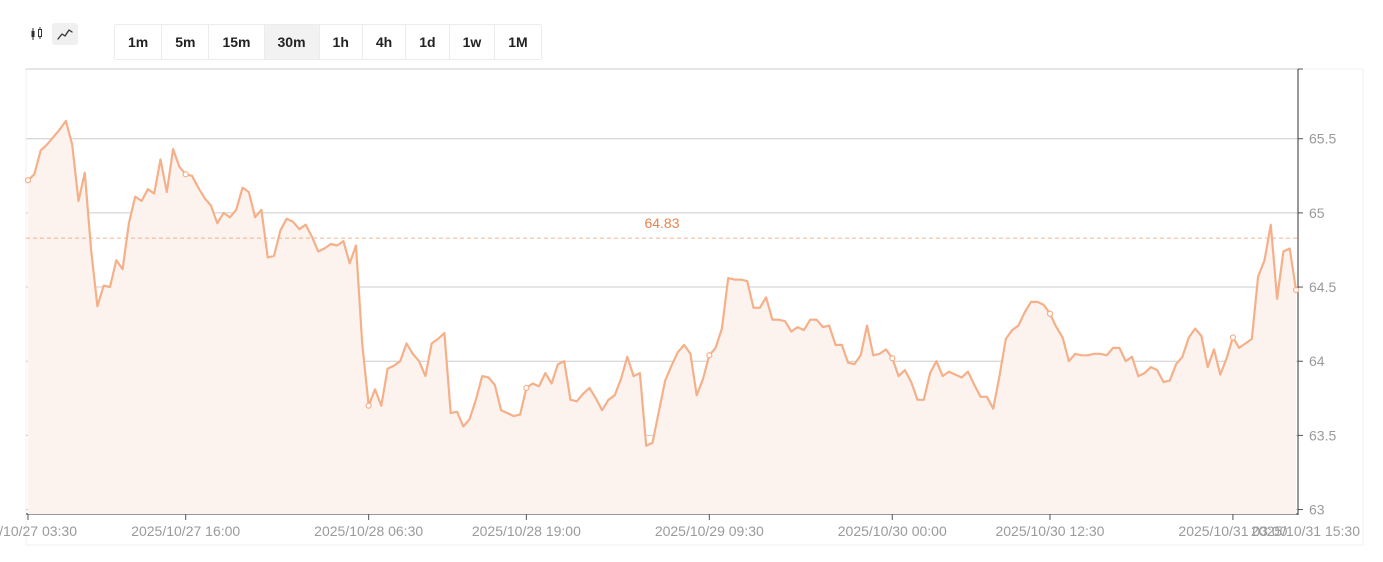 The height and width of the screenshot is (562, 1383). What do you see at coordinates (473, 42) in the screenshot?
I see `interval-1w-button: 1w` at bounding box center [473, 42].